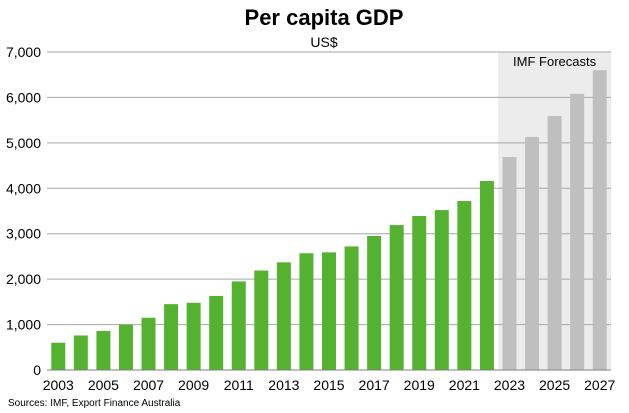 This screenshot has height=413, width=629. I want to click on source-note: Sources: IMF, Export Finance Australia, so click(94, 403).